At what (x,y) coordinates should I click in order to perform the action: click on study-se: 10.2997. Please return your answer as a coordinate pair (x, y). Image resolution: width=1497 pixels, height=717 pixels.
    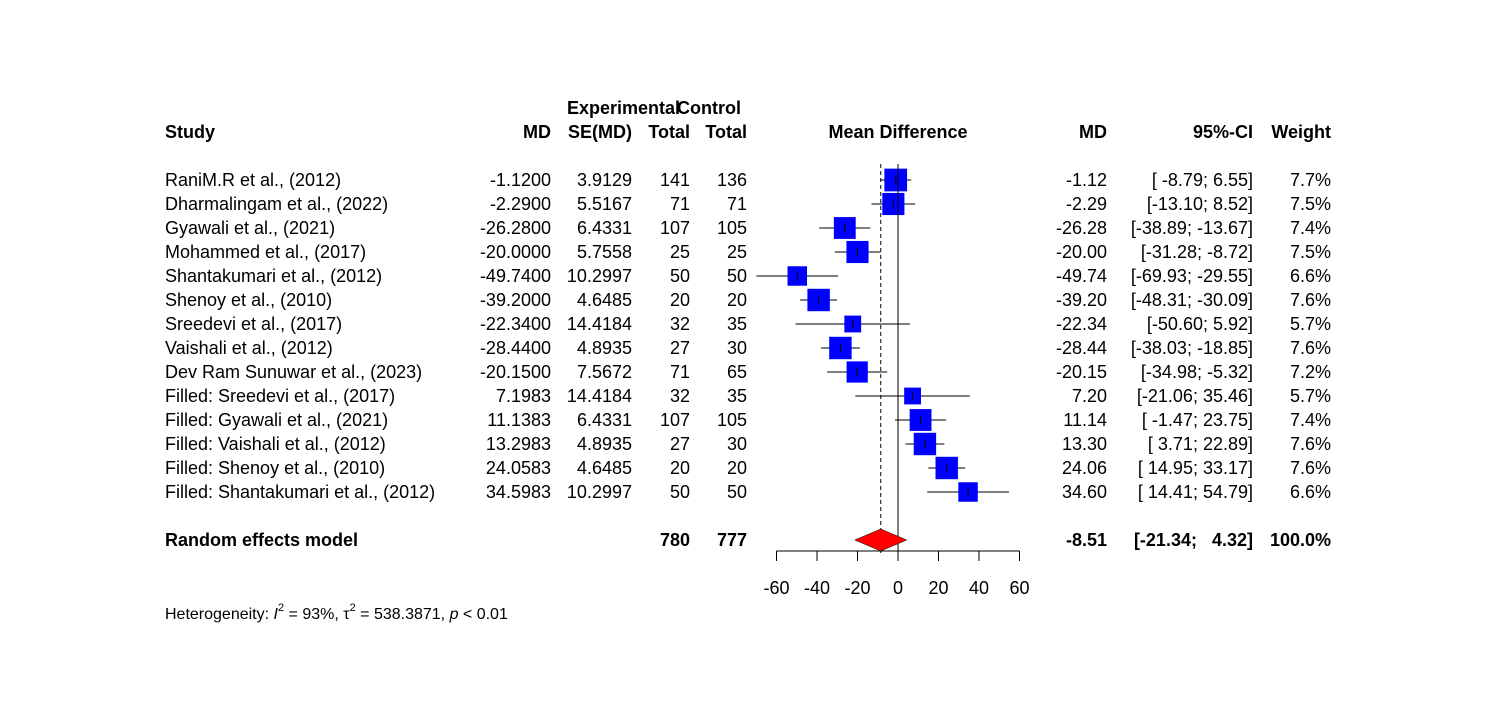
    Looking at the image, I should click on (599, 276).